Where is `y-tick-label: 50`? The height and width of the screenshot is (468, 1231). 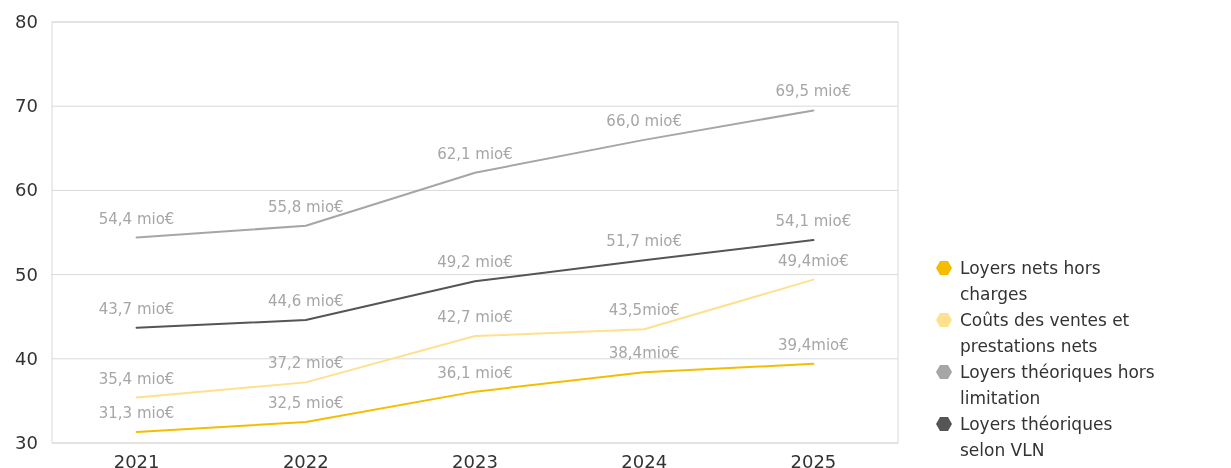
y-tick-label: 50 is located at coordinates (26, 274).